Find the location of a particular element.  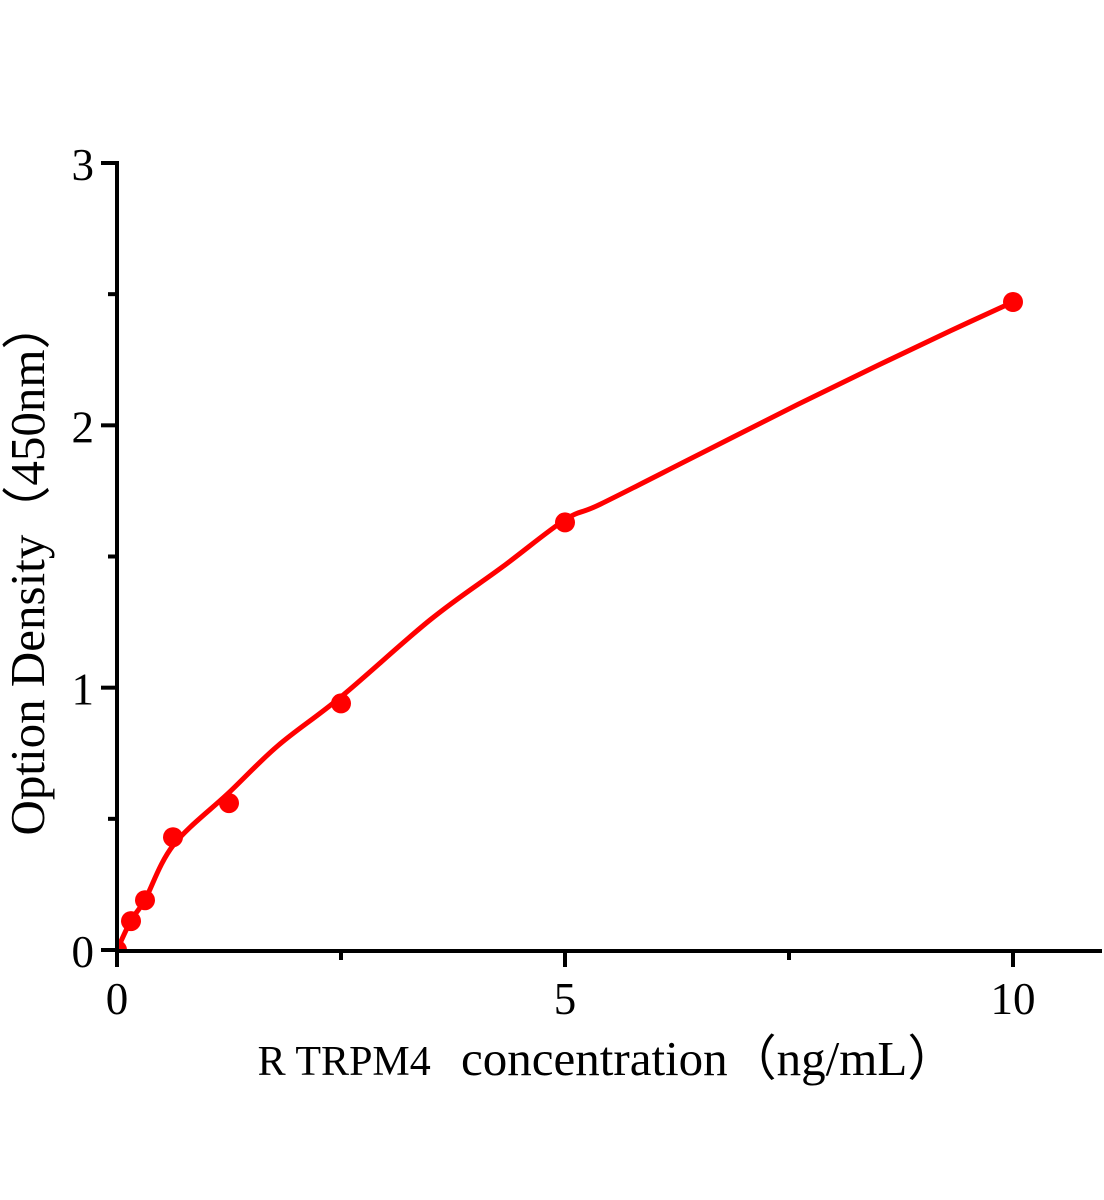

x-axis-title: R TRPM4 concentration（ng/mL） is located at coordinates (607, 1058).